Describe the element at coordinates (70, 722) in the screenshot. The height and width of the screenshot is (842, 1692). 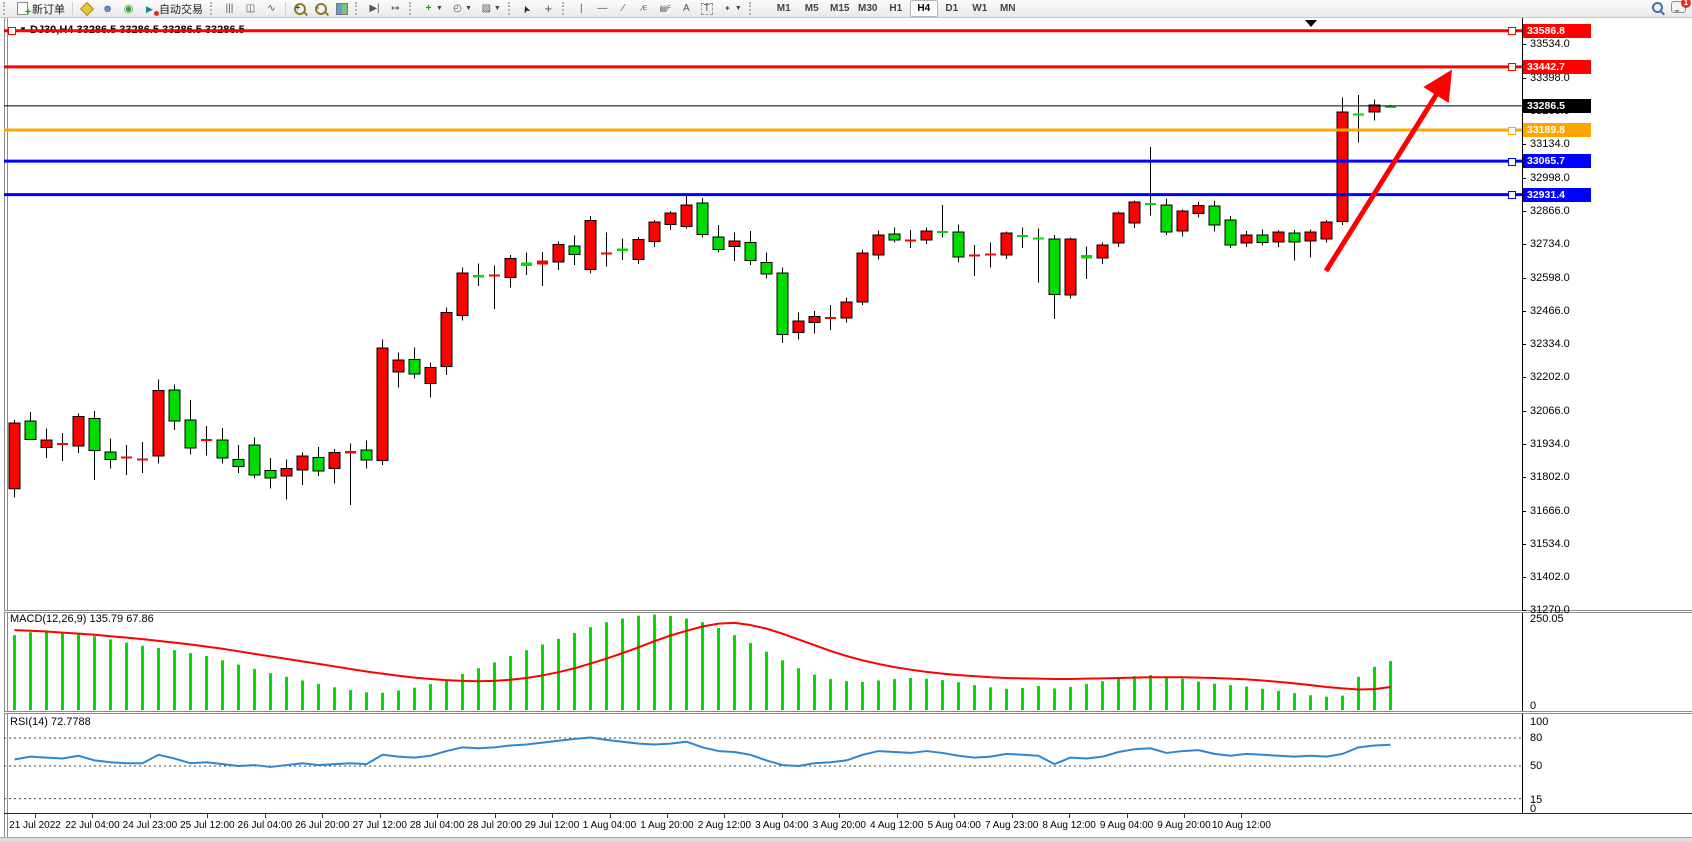
I see `rsi-value: 72.7788` at that location.